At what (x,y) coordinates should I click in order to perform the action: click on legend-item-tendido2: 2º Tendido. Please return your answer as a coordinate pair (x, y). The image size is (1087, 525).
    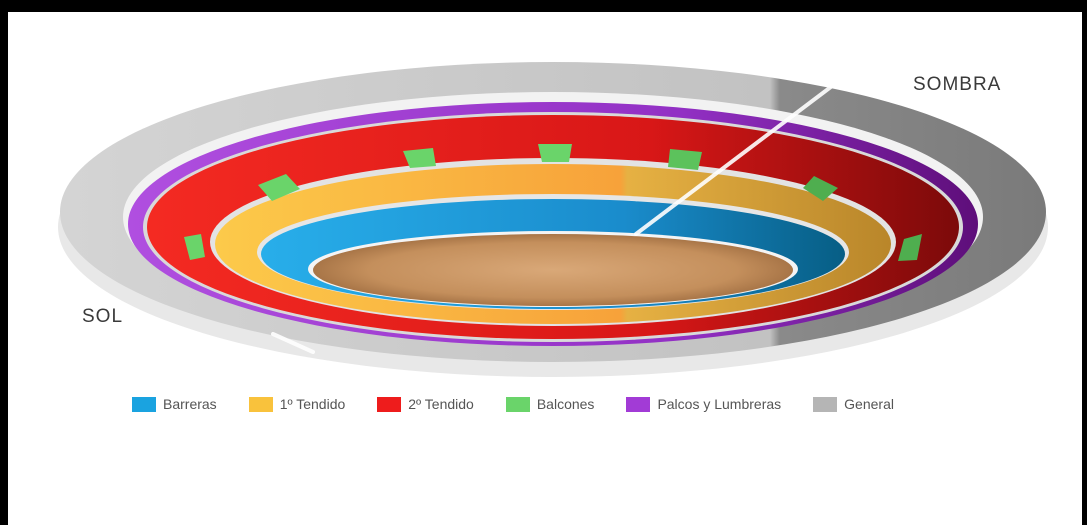
    Looking at the image, I should click on (425, 404).